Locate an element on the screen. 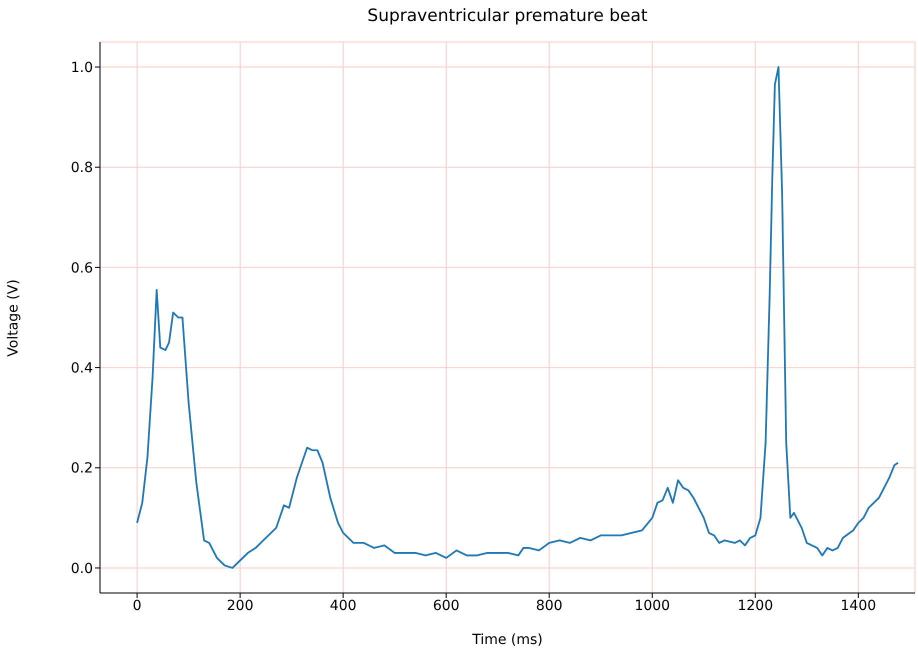 This screenshot has height=659, width=918. x-tick-label: 800 is located at coordinates (549, 606).